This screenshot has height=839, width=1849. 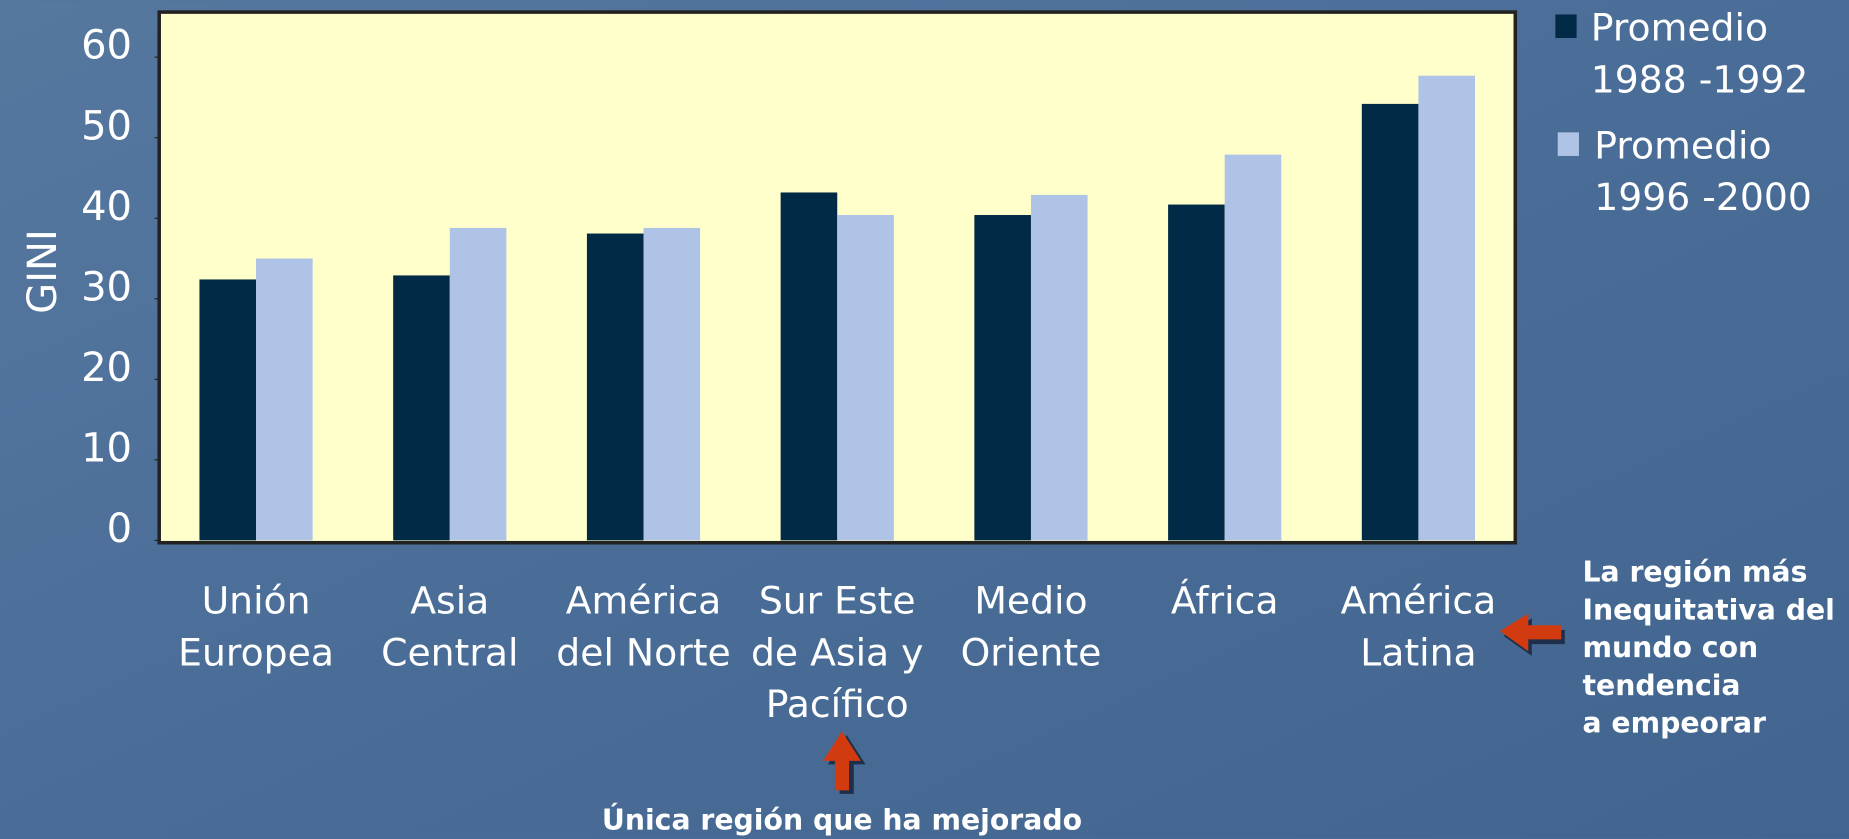 What do you see at coordinates (1703, 171) in the screenshot?
I see `legend-label: Promedio 1996 -2000` at bounding box center [1703, 171].